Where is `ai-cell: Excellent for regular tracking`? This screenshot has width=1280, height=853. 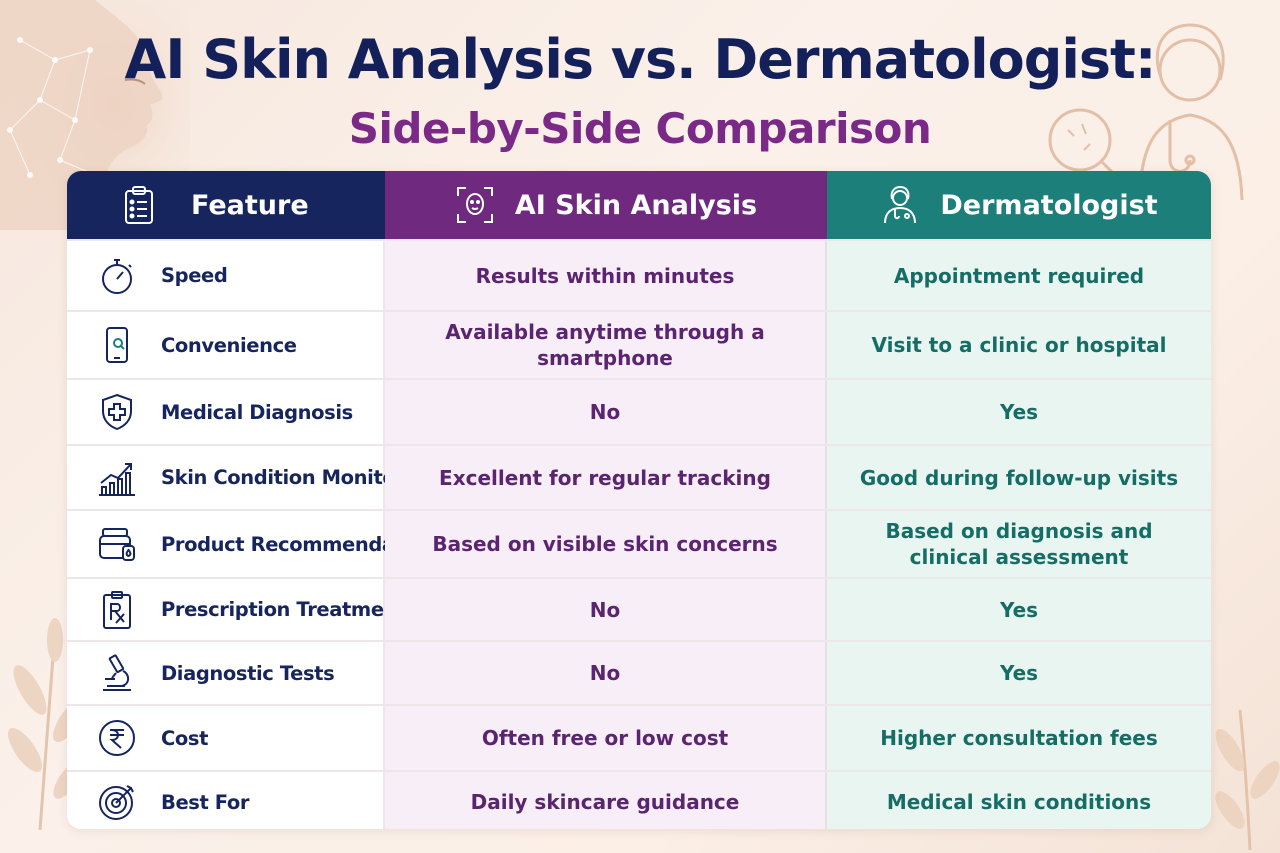 ai-cell: Excellent for regular tracking is located at coordinates (606, 477).